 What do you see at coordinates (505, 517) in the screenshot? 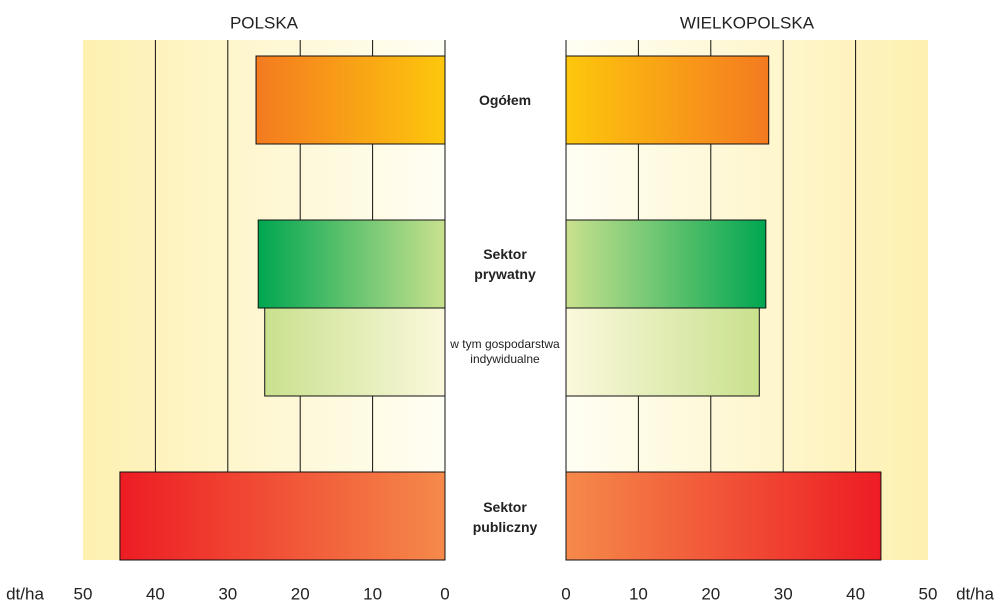
I see `category-label: Sektor publiczny` at bounding box center [505, 517].